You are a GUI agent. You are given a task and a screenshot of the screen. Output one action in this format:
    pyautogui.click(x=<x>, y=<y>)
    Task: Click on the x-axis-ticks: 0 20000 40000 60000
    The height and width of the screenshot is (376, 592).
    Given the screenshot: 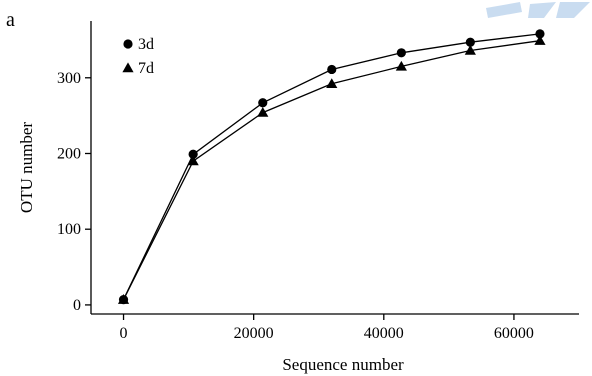 What is the action you would take?
    pyautogui.click(x=327, y=328)
    